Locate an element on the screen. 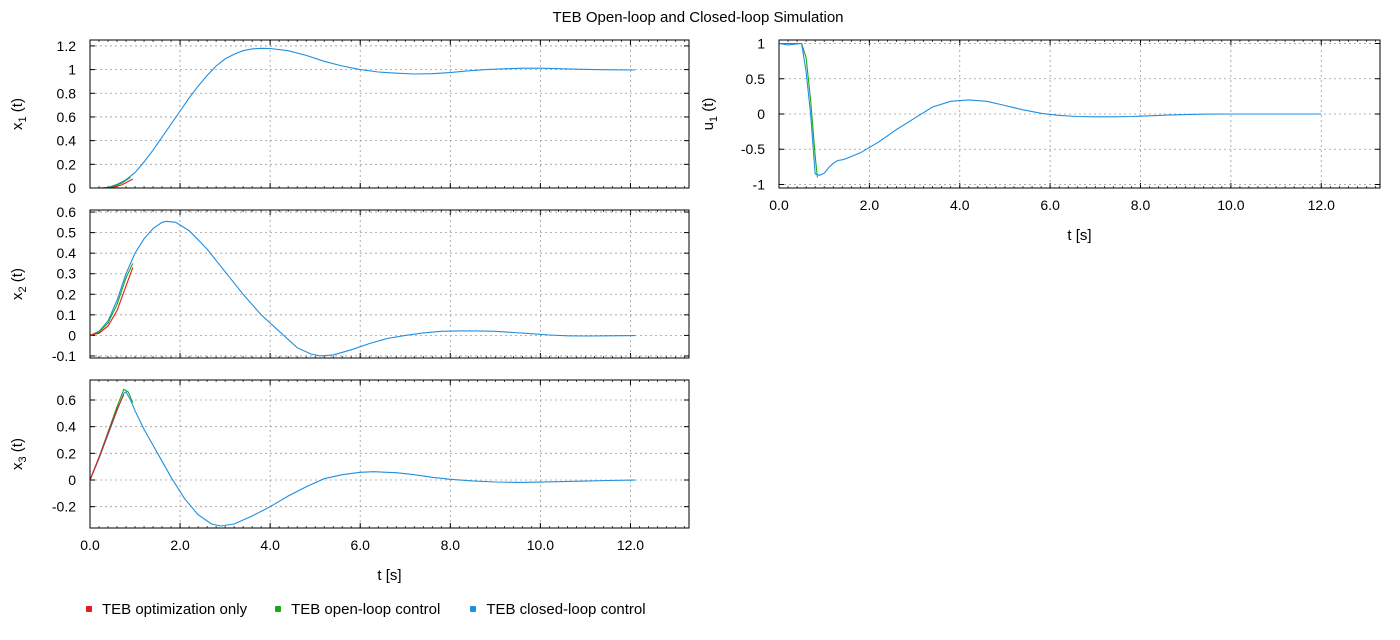 This screenshot has height=640, width=1400. chart-panel-x1: 0 0.2 0.4 0.6 0.8 1 1.2 x1 (t) is located at coordinates (349, 117).